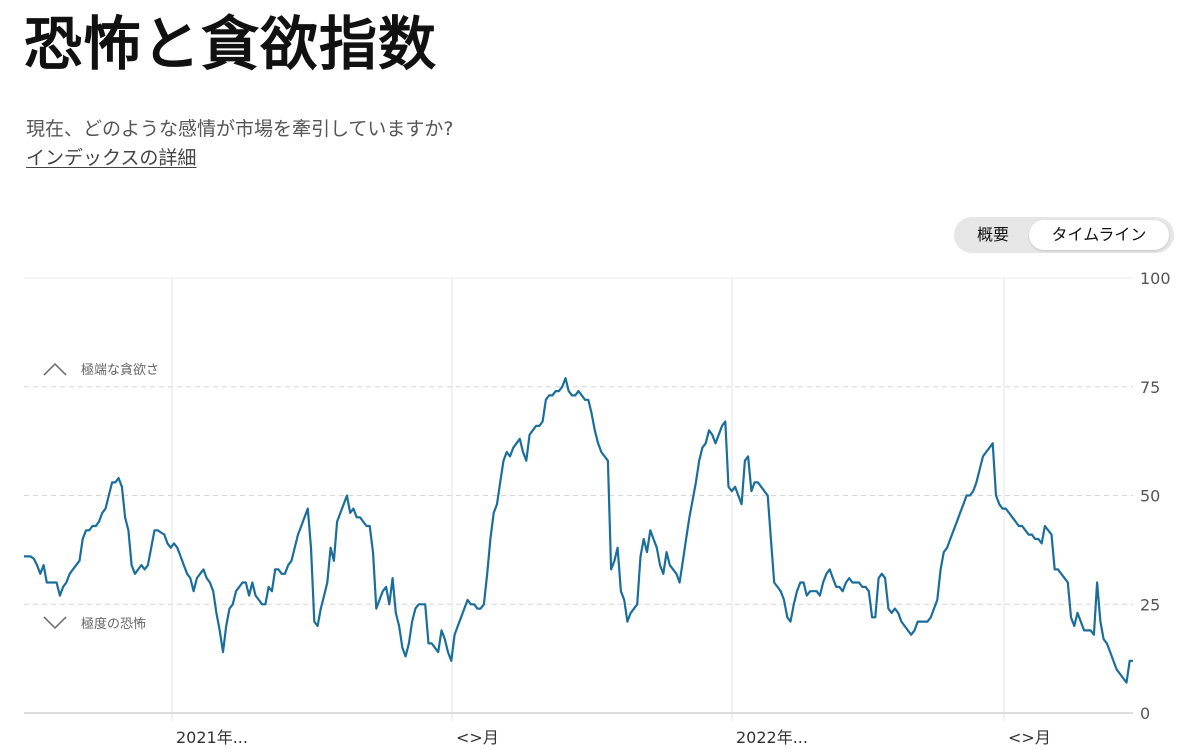 This screenshot has width=1200, height=756. I want to click on view-toggle: 概要 タイムライン, so click(1064, 235).